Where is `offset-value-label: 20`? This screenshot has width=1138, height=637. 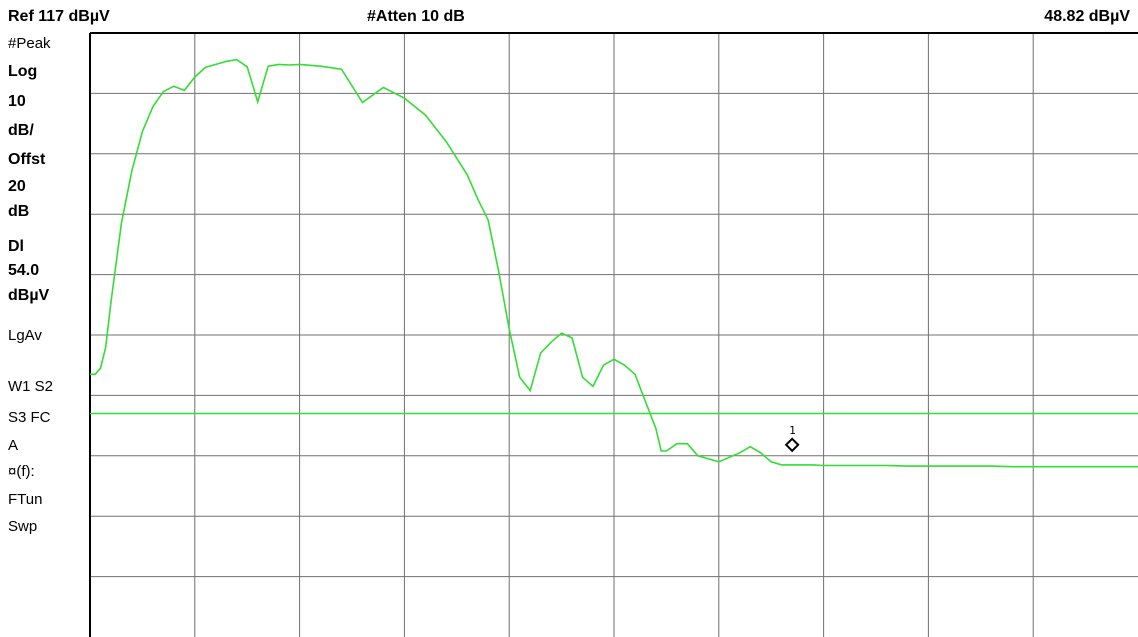 offset-value-label: 20 is located at coordinates (17, 186).